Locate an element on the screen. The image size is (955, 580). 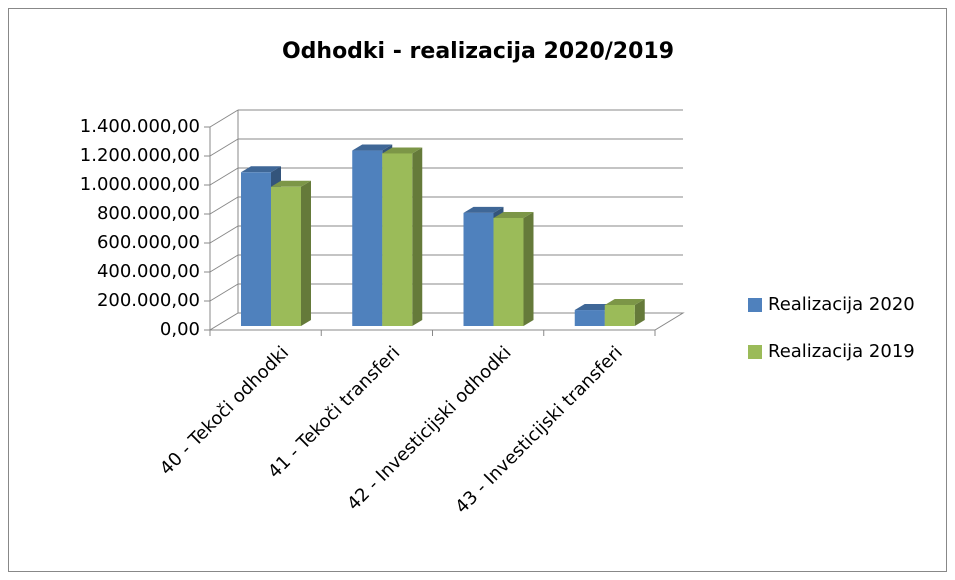
floor is located at coordinates (446, 321).